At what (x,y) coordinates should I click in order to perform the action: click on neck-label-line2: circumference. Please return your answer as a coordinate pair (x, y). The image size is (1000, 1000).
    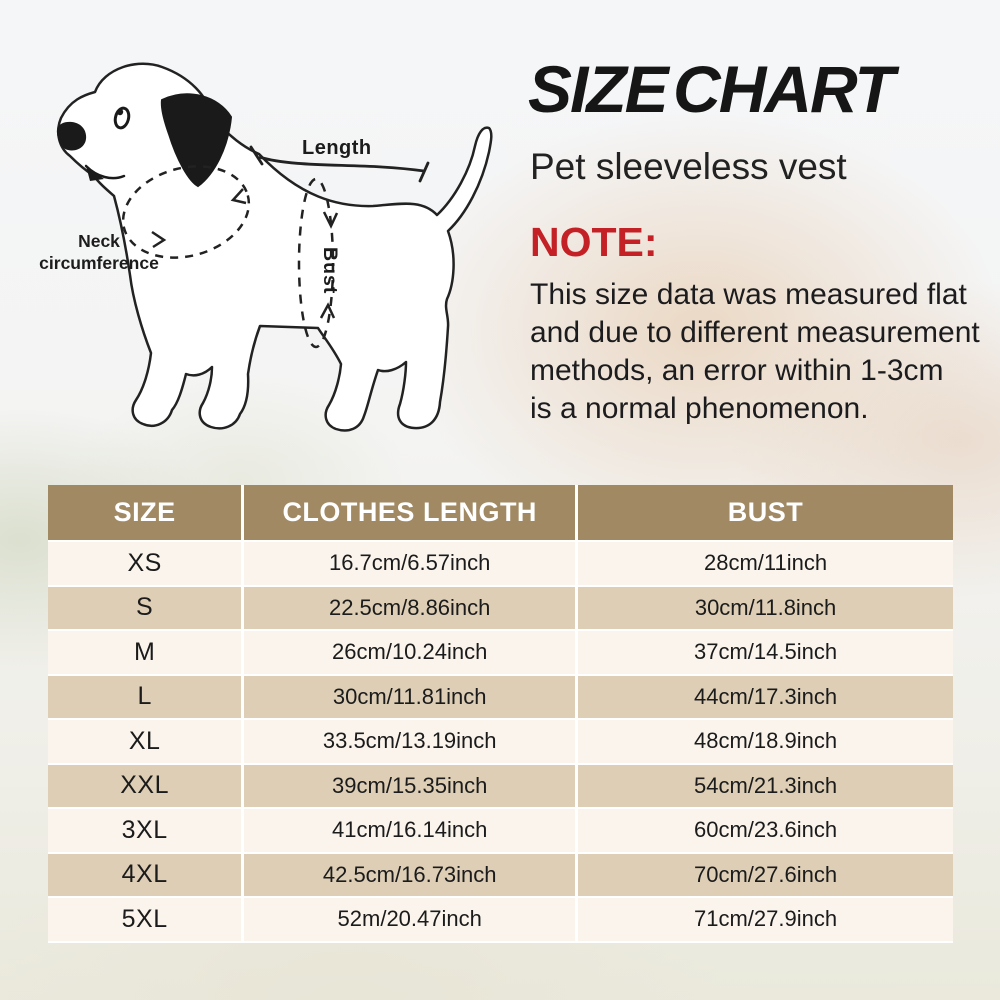
    Looking at the image, I should click on (99, 263).